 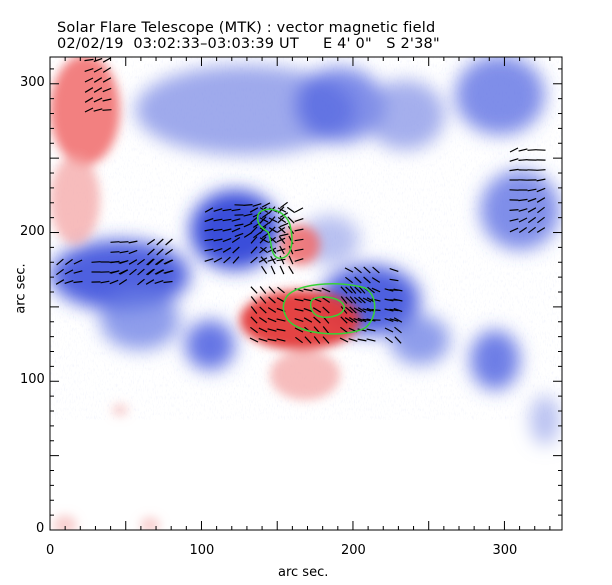 What do you see at coordinates (32, 231) in the screenshot?
I see `y-tick-label: 200` at bounding box center [32, 231].